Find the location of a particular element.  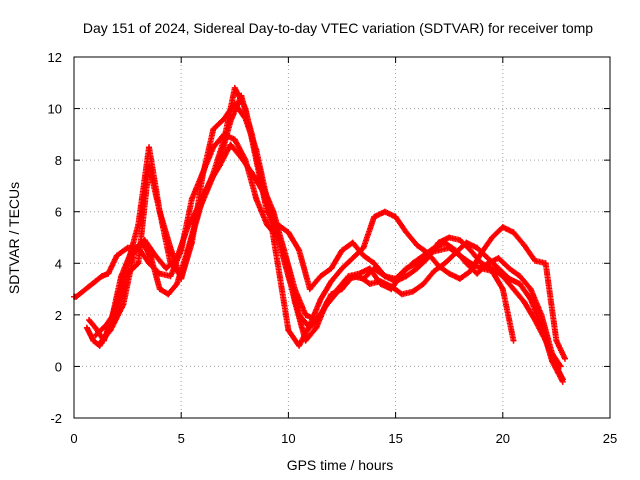

y-tick-label: 10 is located at coordinates (55, 109).